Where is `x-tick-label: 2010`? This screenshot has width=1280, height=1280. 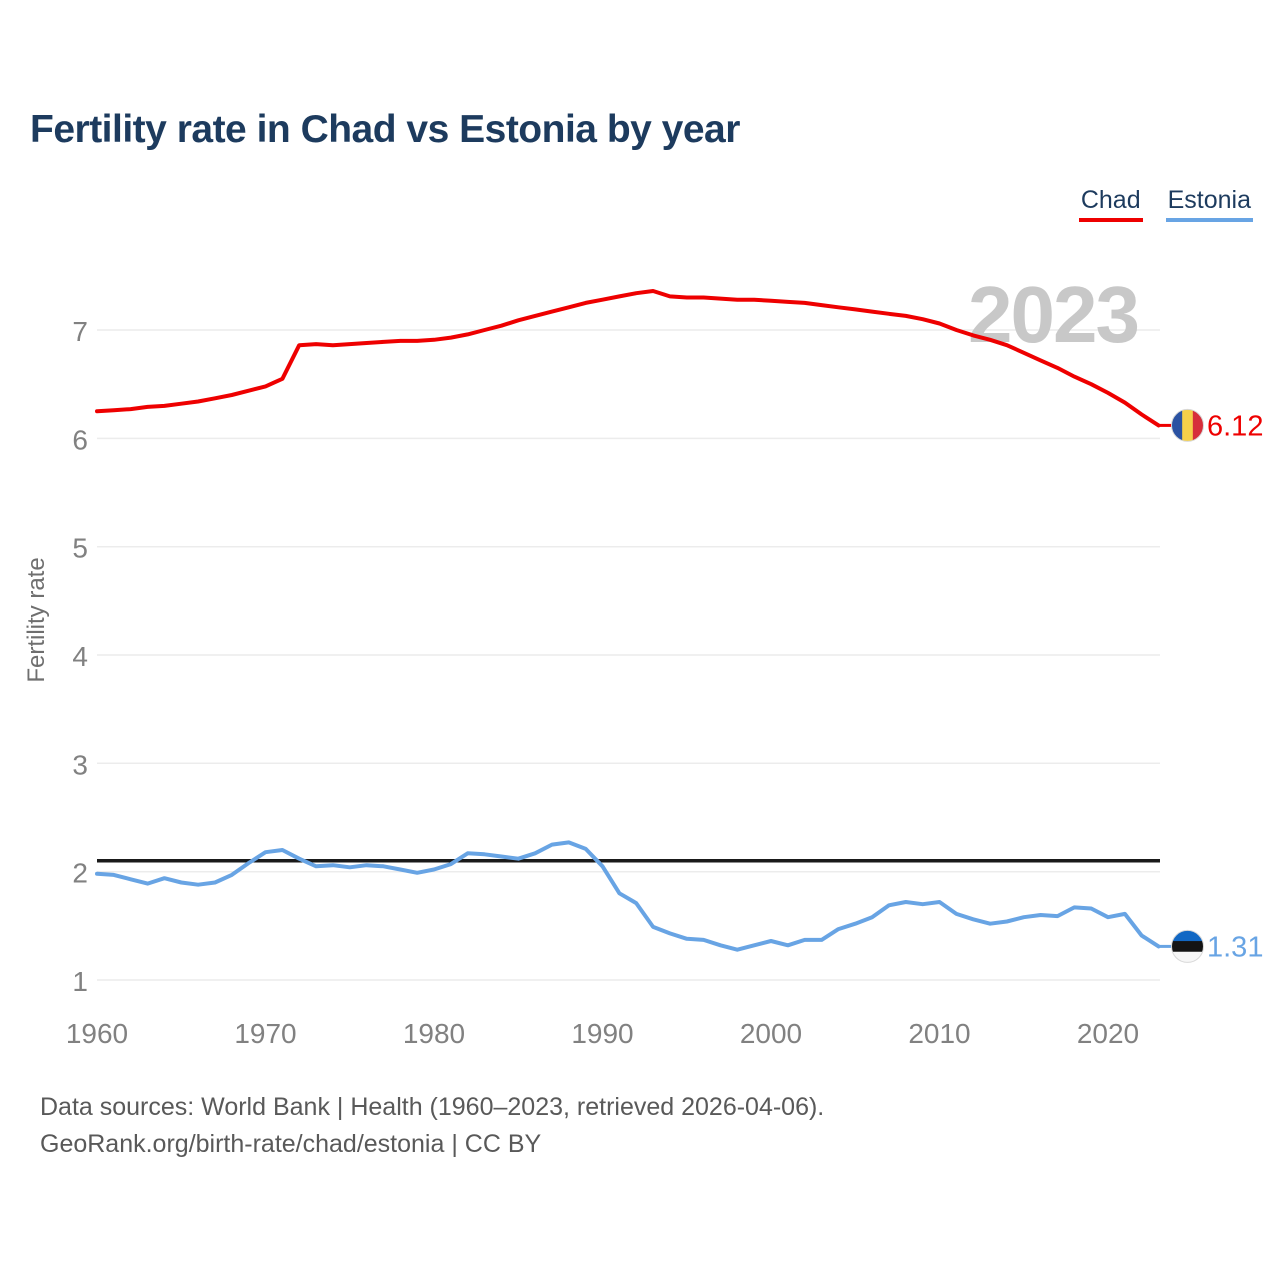
x-tick-label: 2010 is located at coordinates (939, 1033).